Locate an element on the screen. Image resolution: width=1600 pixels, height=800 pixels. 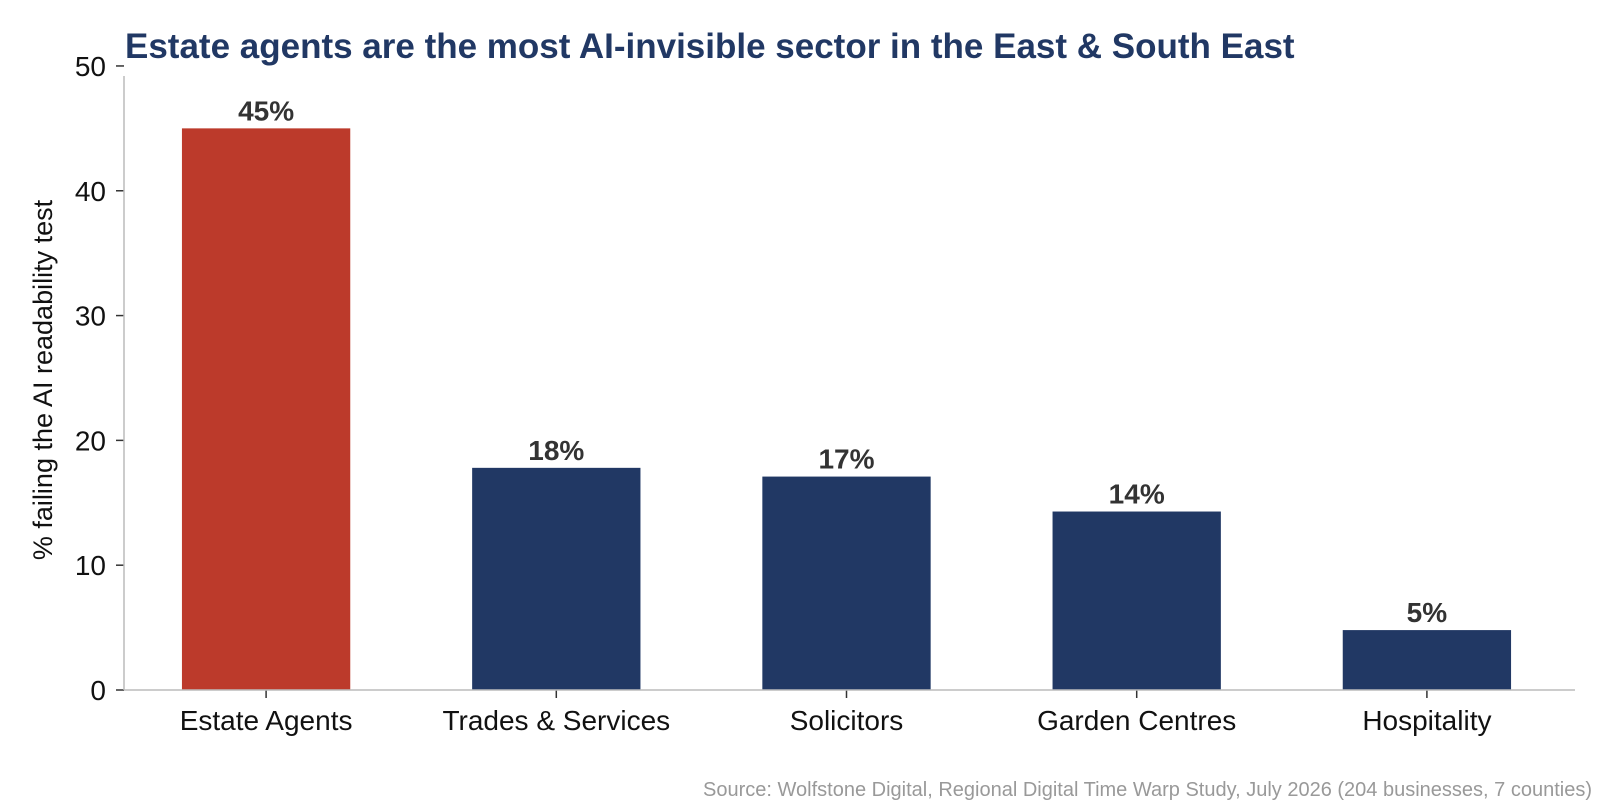
x-tick-label: Solicitors is located at coordinates (847, 720).